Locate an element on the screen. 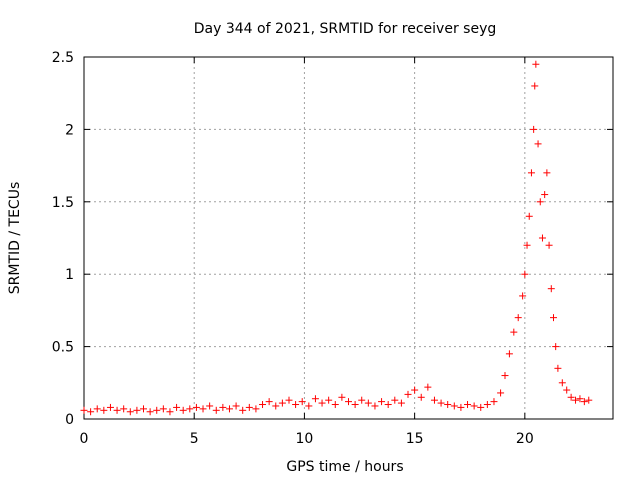 This screenshot has height=480, width=640. x-tick-label: 15 is located at coordinates (415, 439).